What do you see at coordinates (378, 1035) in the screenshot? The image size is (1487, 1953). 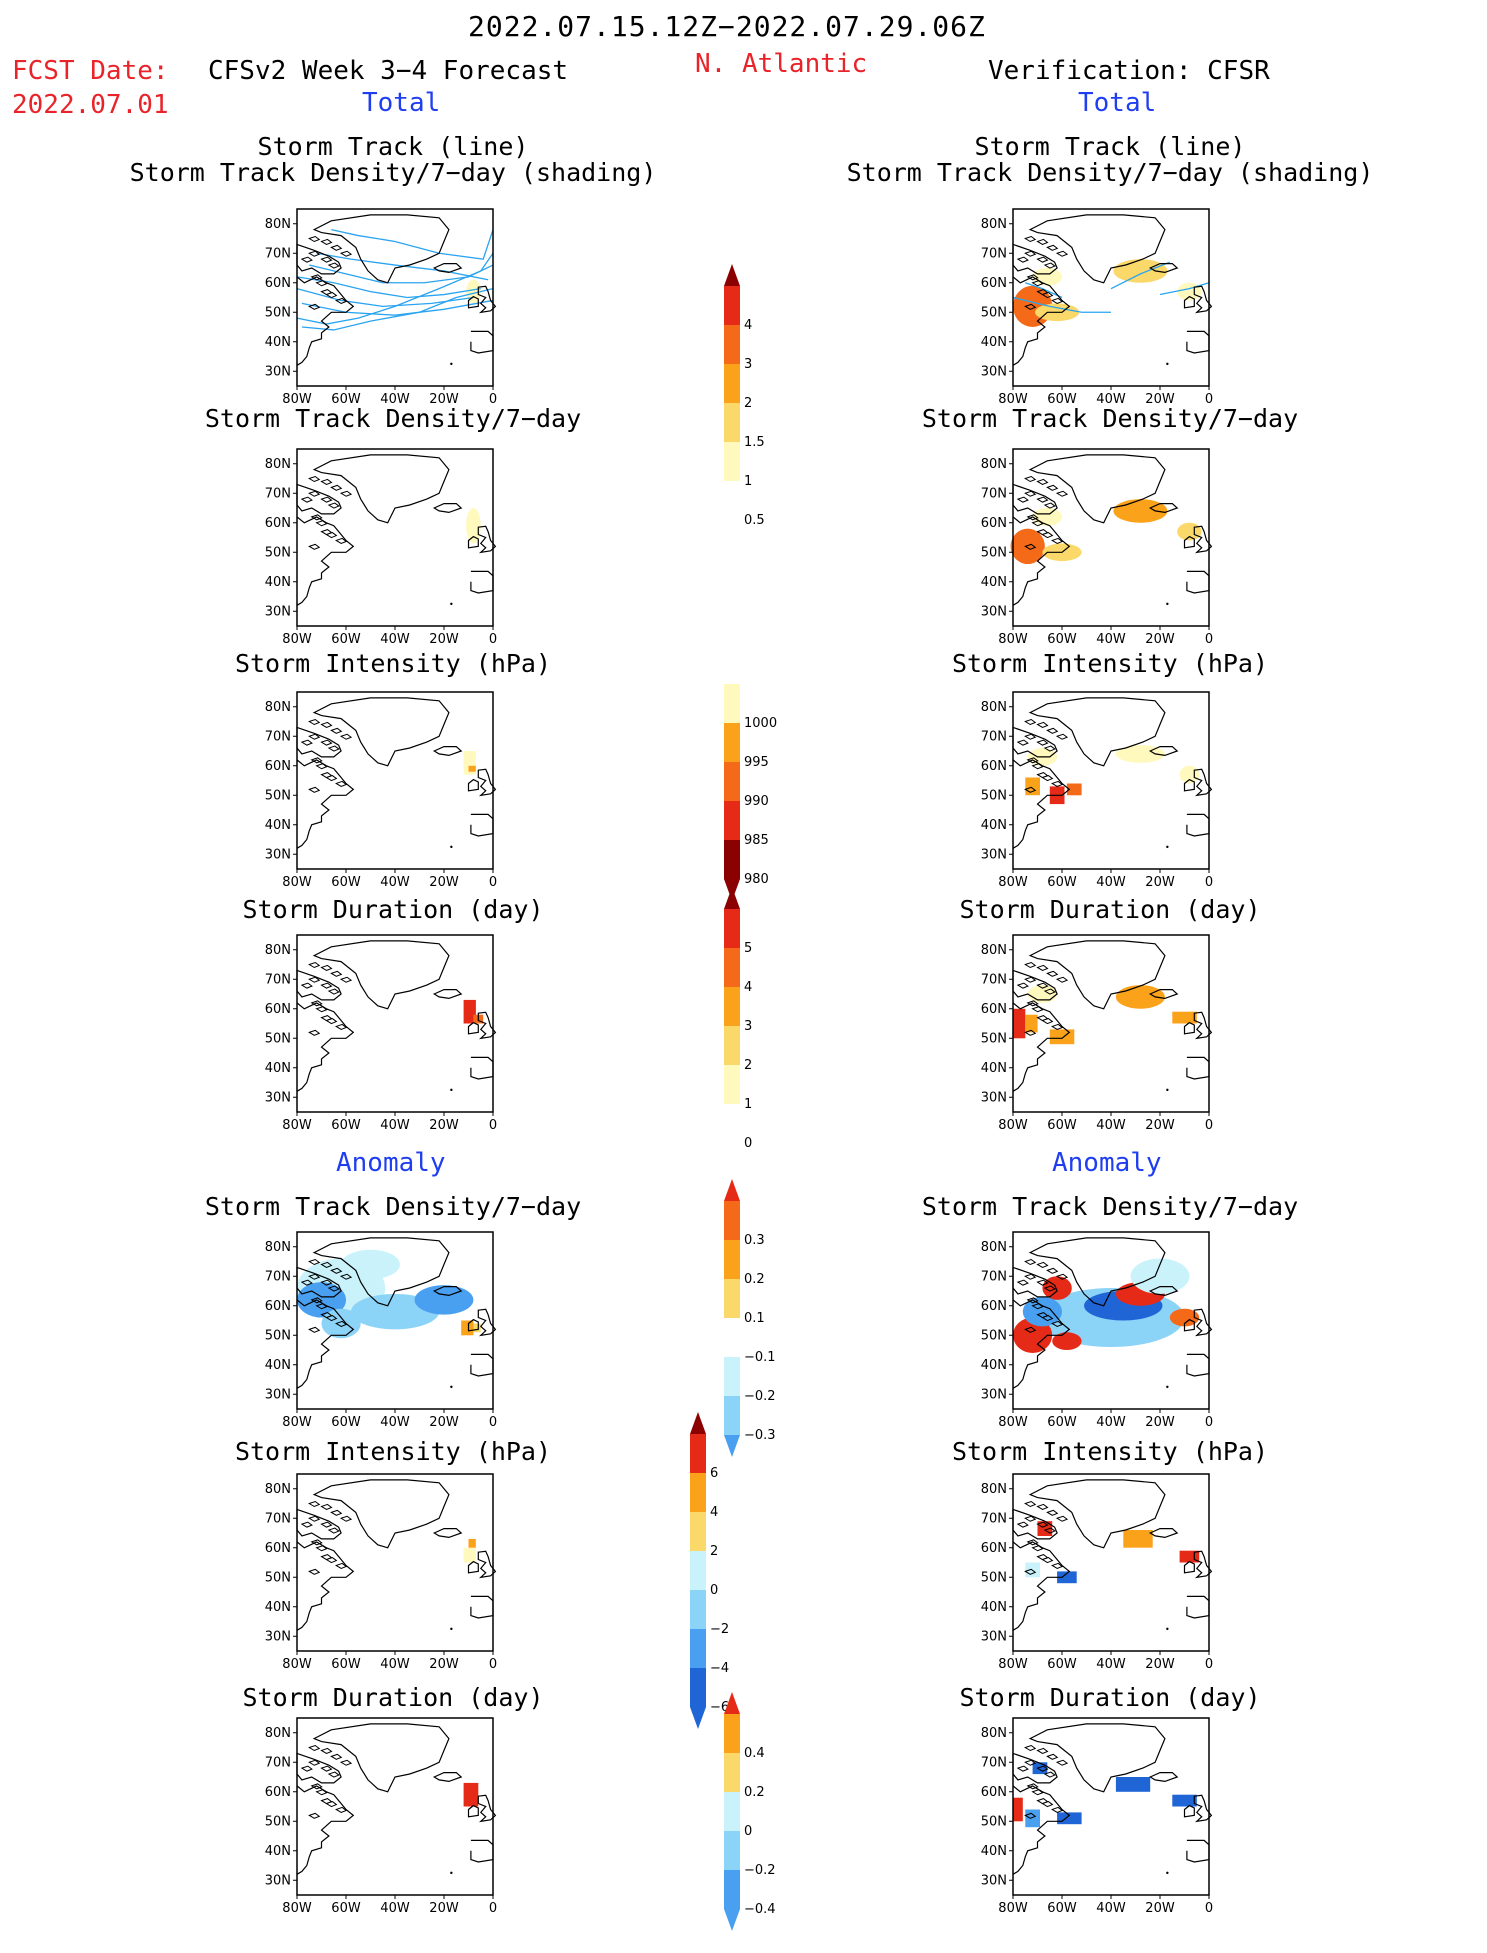 I see `map-duration-left: 80N 70N 60N 50N 40N 30N 80W 60W 40W 20W 0` at bounding box center [378, 1035].